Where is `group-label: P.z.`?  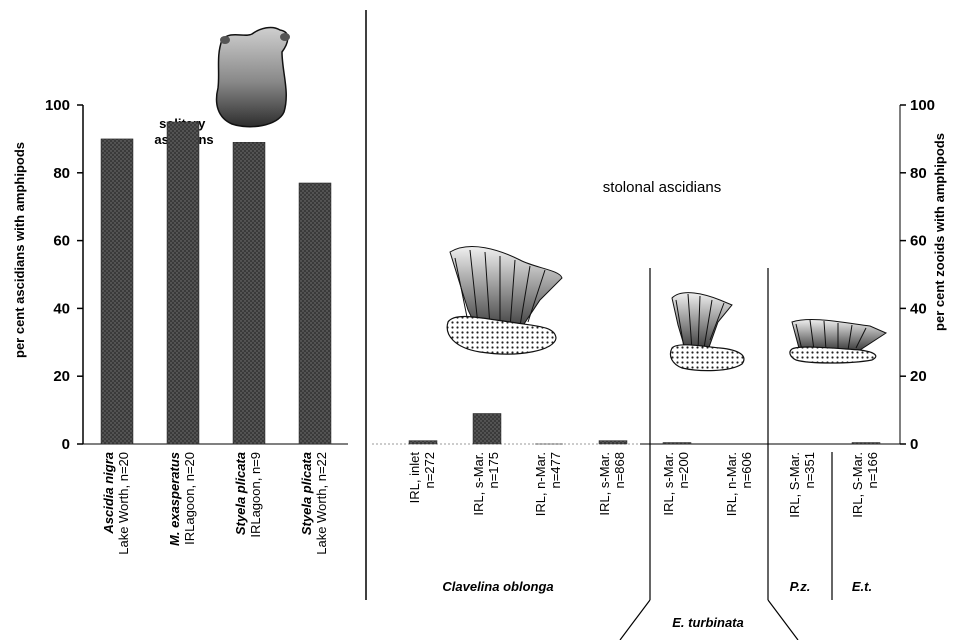
group-label: P.z. is located at coordinates (800, 586).